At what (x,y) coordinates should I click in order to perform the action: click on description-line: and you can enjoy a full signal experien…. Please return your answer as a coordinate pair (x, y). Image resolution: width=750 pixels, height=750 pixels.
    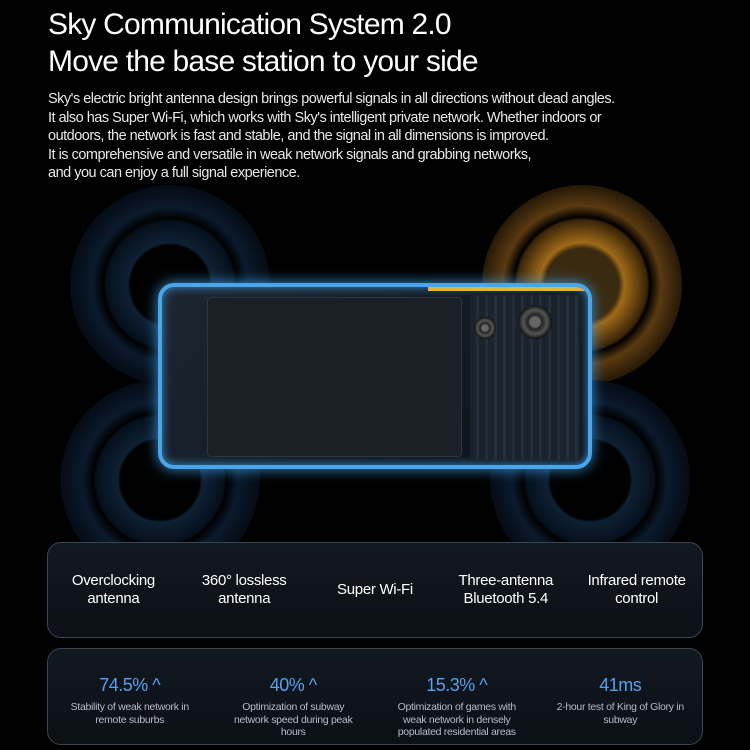
    Looking at the image, I should click on (174, 173).